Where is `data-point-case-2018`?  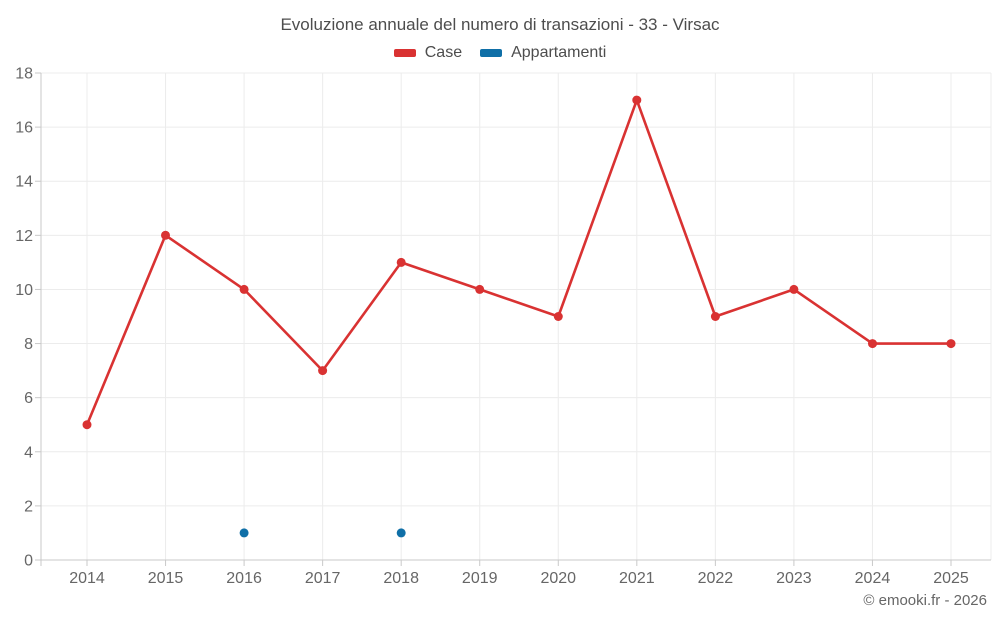 data-point-case-2018 is located at coordinates (401, 262).